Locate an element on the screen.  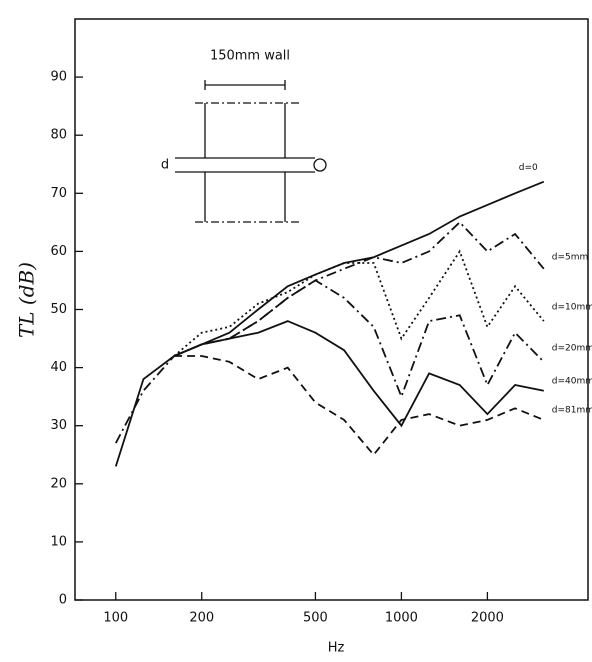
y-tick-label: 70 is located at coordinates (58, 193).